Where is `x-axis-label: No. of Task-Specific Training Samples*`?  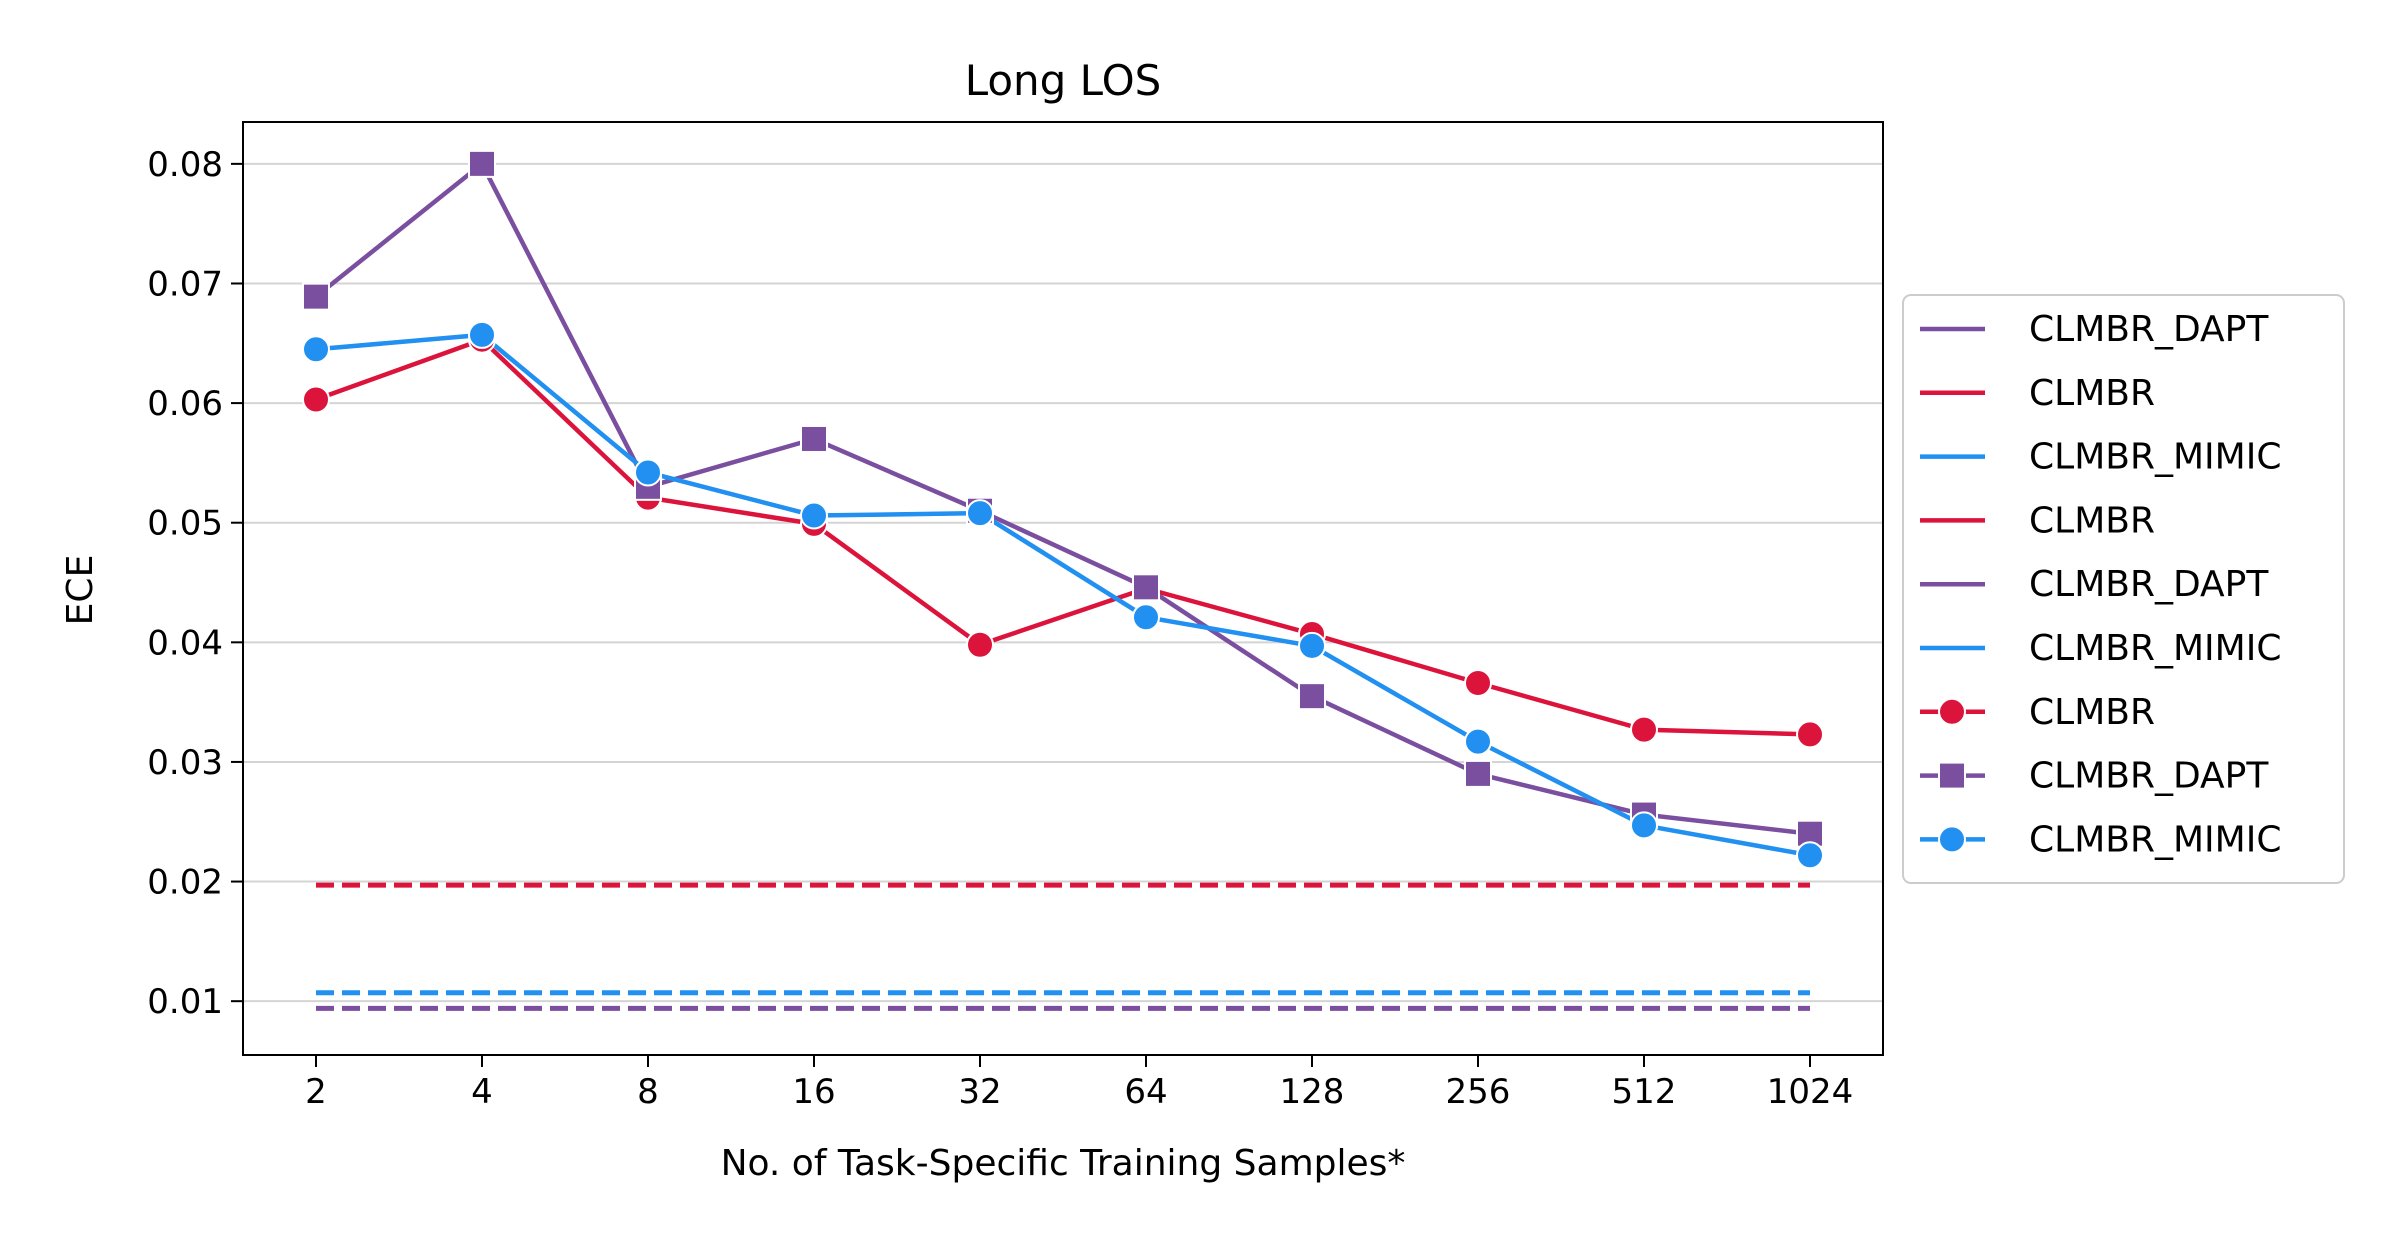 x-axis-label: No. of Task-Specific Training Samples* is located at coordinates (1063, 1163).